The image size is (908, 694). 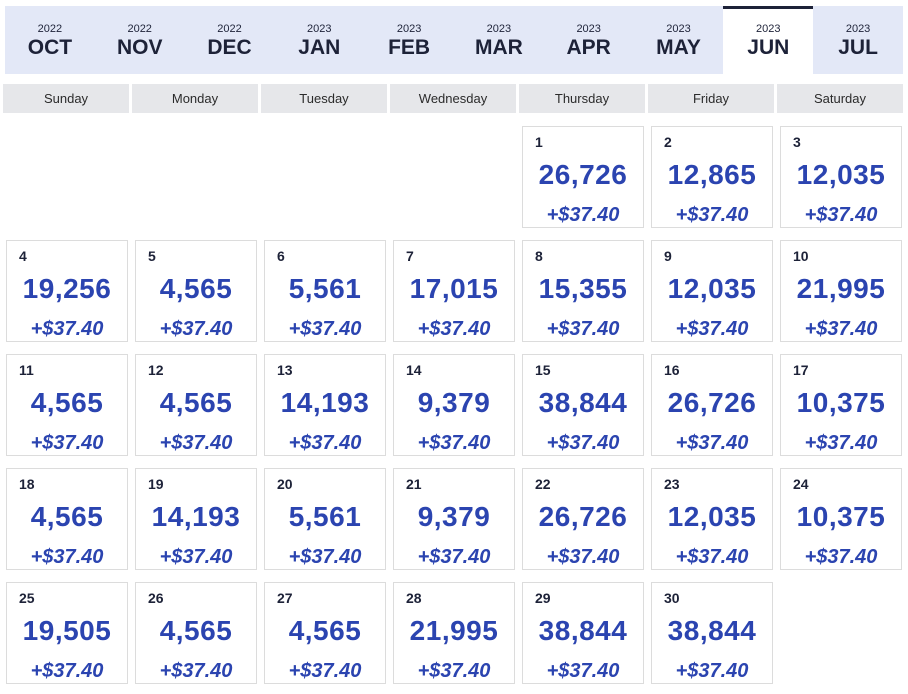 What do you see at coordinates (801, 256) in the screenshot?
I see `day-number: 10` at bounding box center [801, 256].